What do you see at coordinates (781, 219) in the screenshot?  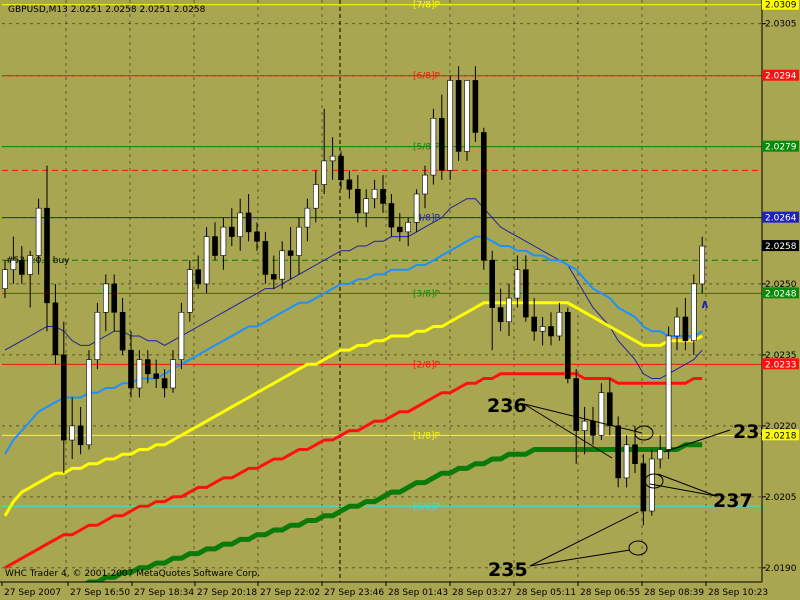 I see `price-tag-label: 2.0264` at bounding box center [781, 219].